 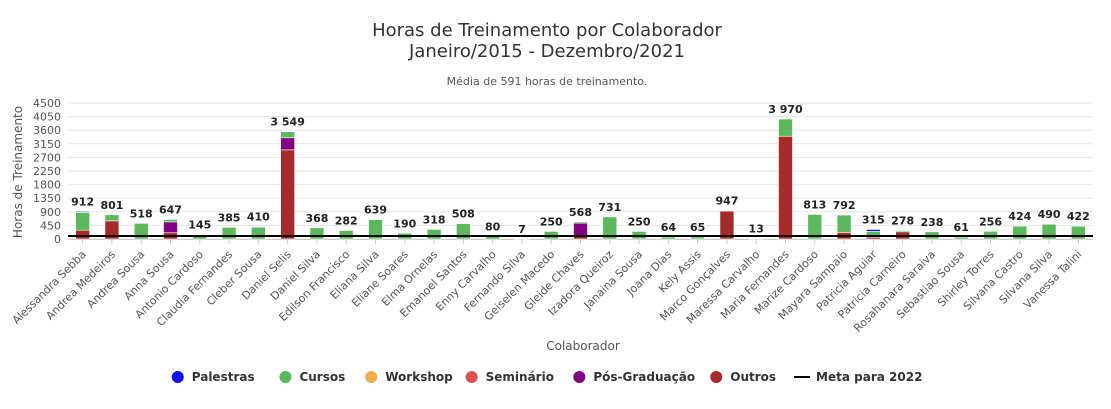 What do you see at coordinates (609, 207) in the screenshot?
I see `bar-total-label: 731` at bounding box center [609, 207].